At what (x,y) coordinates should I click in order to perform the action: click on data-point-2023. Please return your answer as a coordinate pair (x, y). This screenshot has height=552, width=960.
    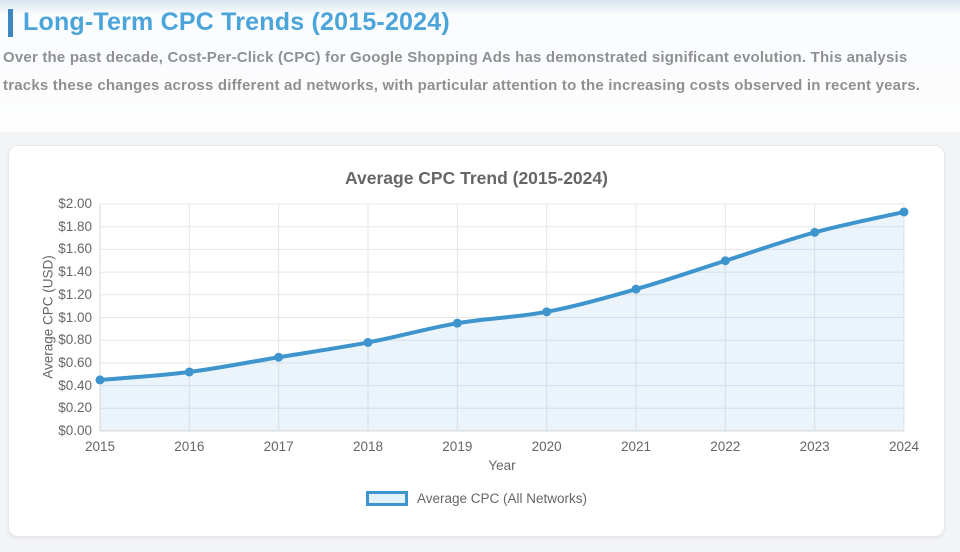
    Looking at the image, I should click on (815, 232).